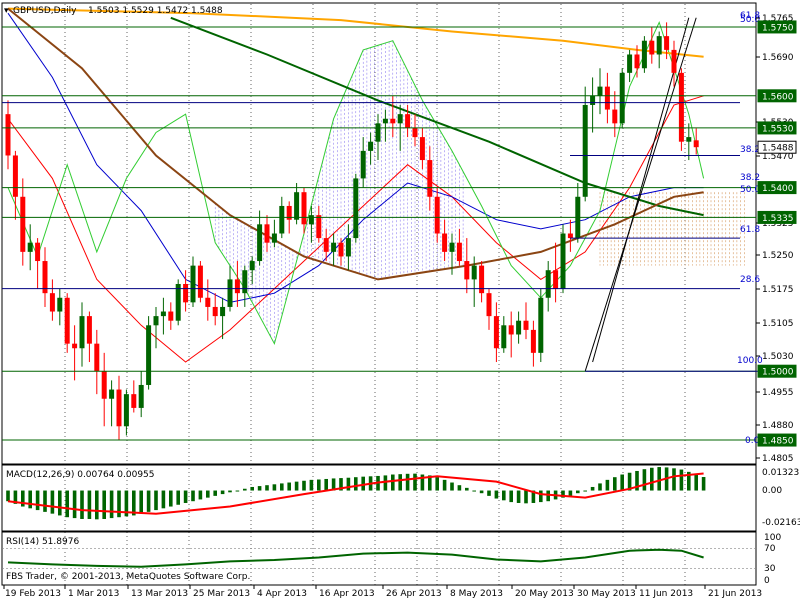 This screenshot has height=600, width=800. What do you see at coordinates (237, 491) in the screenshot?
I see `macd-bar` at bounding box center [237, 491].